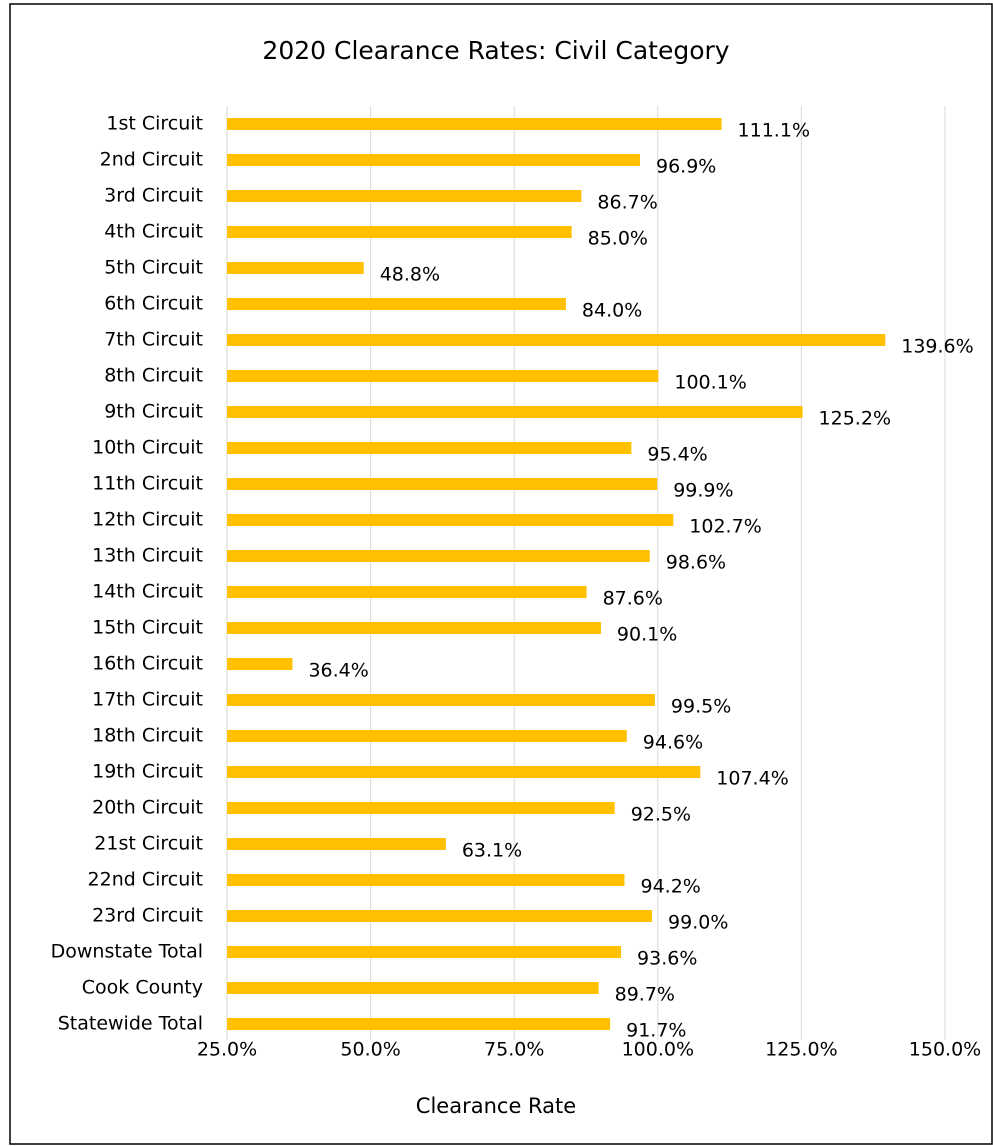 Image resolution: width=993 pixels, height=1146 pixels. What do you see at coordinates (147, 592) in the screenshot?
I see `y-tick-label: 14th Circuit` at bounding box center [147, 592].